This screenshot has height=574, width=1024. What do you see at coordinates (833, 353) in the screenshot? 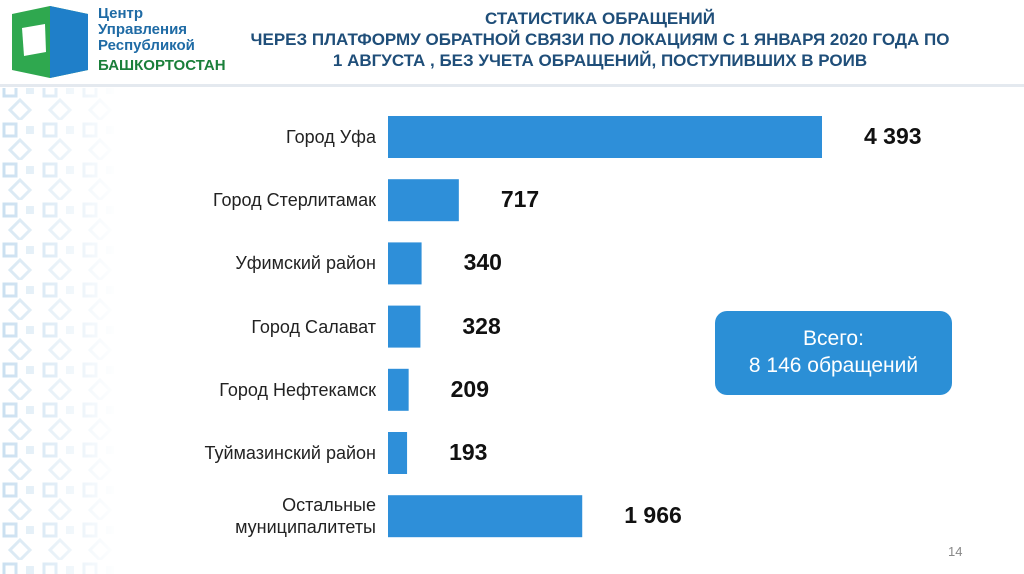
I see `total-callout: Всего: 8 146 обращений` at bounding box center [833, 353].